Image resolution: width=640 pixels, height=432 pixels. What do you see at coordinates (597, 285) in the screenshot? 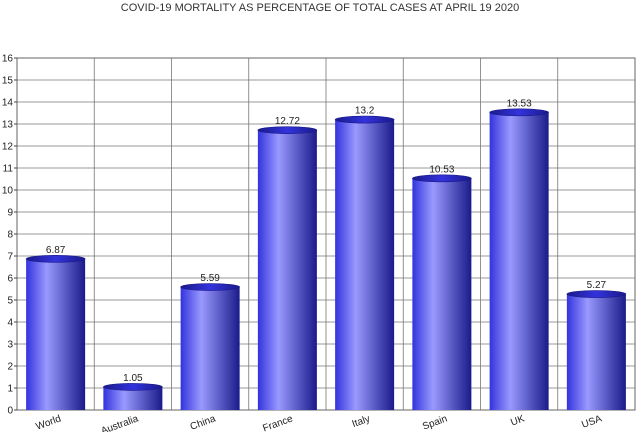
I see `data-label: 5.27` at bounding box center [597, 285].